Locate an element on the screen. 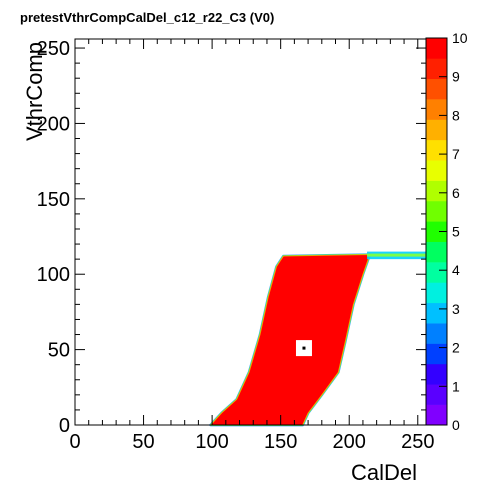  plateau-band-core is located at coordinates (396, 255).